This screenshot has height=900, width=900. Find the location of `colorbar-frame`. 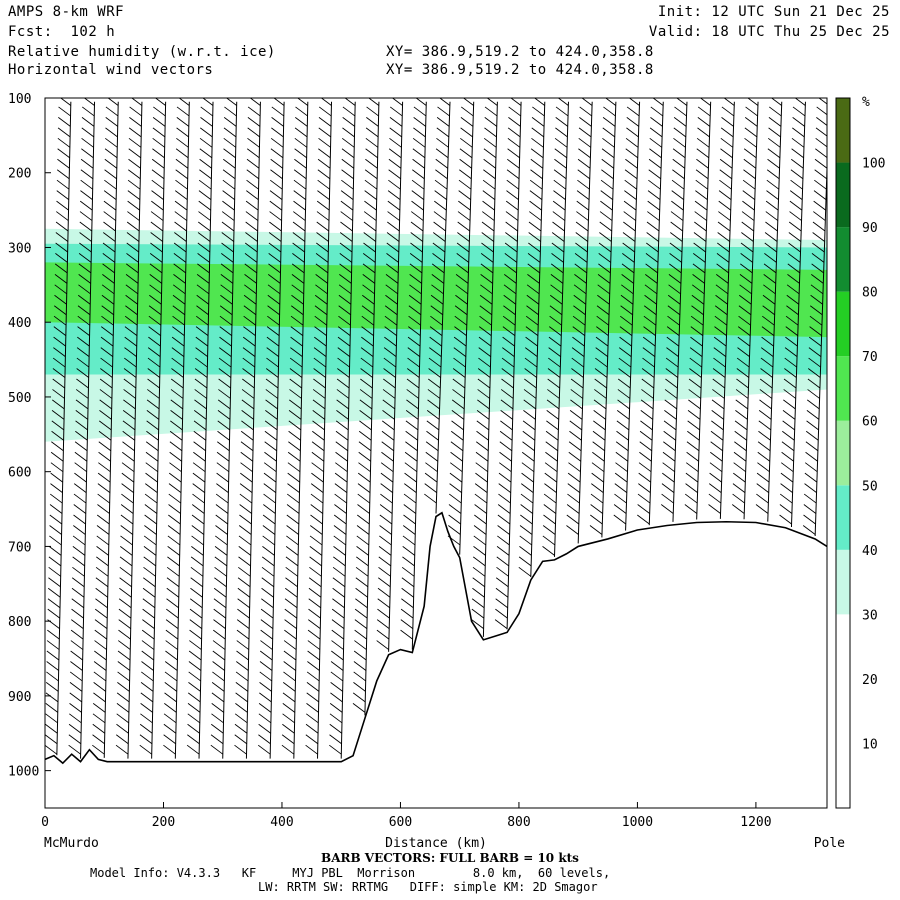

colorbar-frame is located at coordinates (843, 453).